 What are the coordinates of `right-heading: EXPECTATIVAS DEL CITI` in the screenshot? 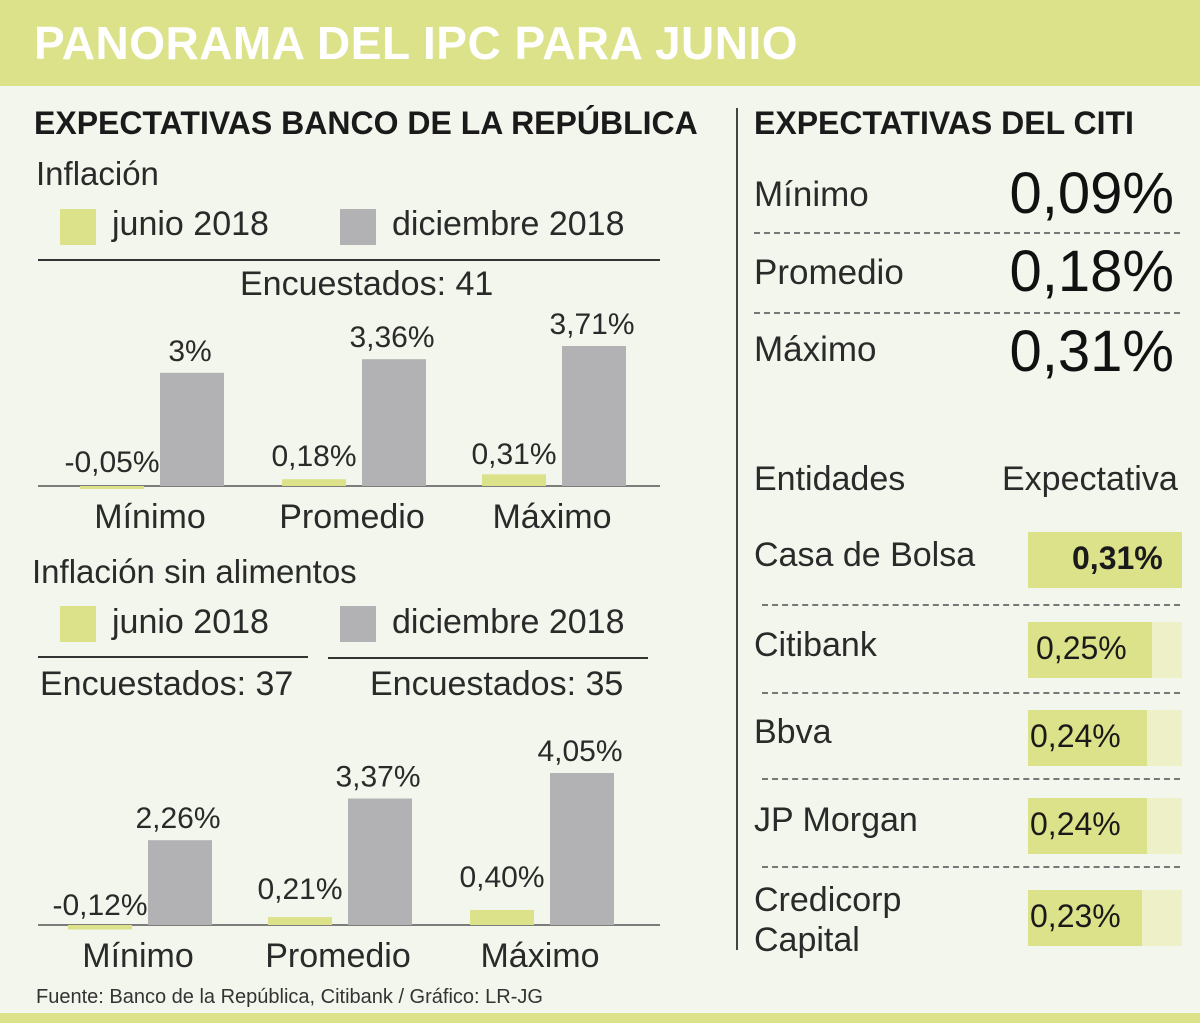 It's located at (944, 123).